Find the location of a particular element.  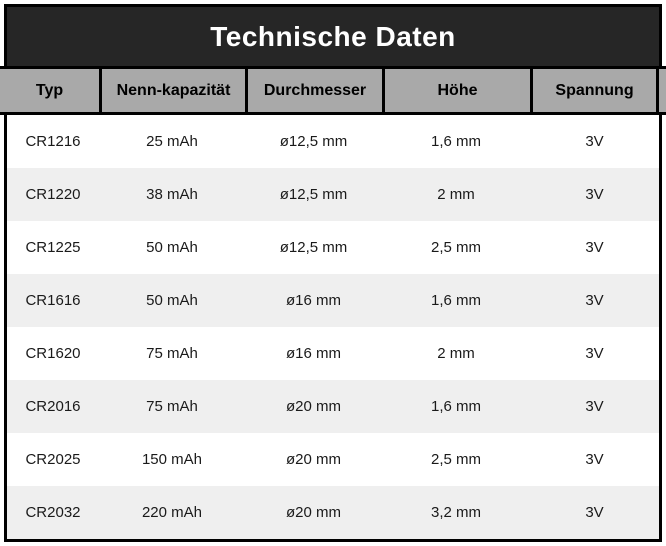

cell-capacity: 220 mAh is located at coordinates (172, 512).